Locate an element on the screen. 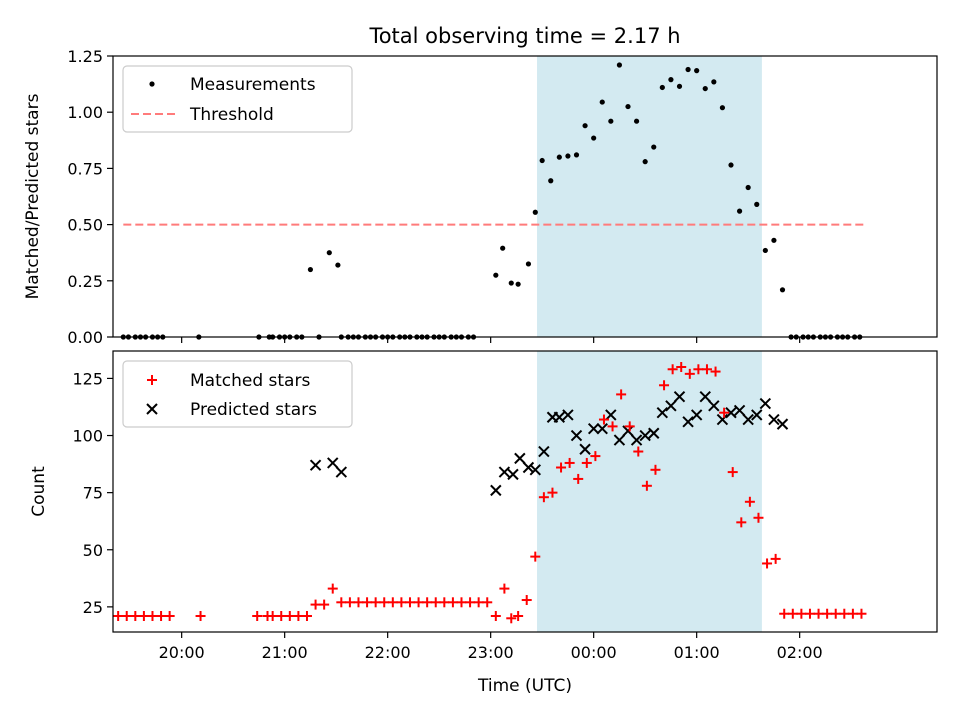 This screenshot has height=720, width=960. y-tick-label: 0.00 is located at coordinates (85, 337).